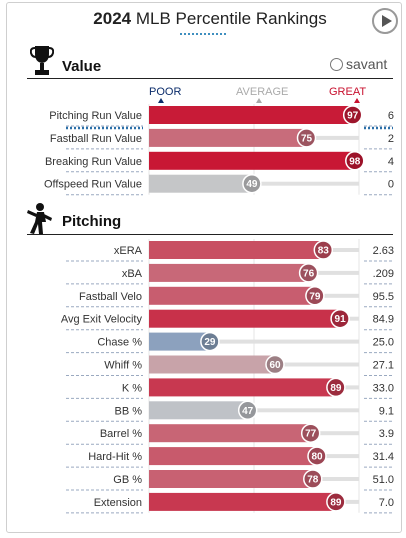  What do you see at coordinates (123, 366) in the screenshot?
I see `metric-label: Whiff %` at bounding box center [123, 366].